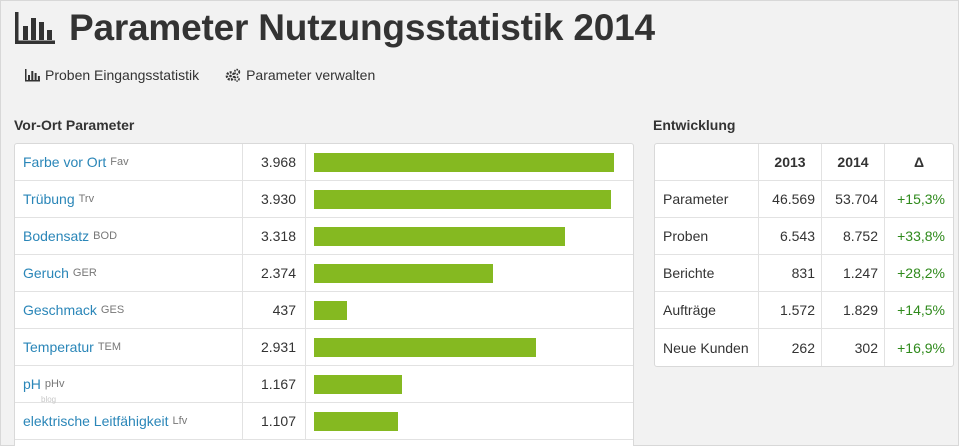  I want to click on value-2014: 1.829, so click(853, 310).